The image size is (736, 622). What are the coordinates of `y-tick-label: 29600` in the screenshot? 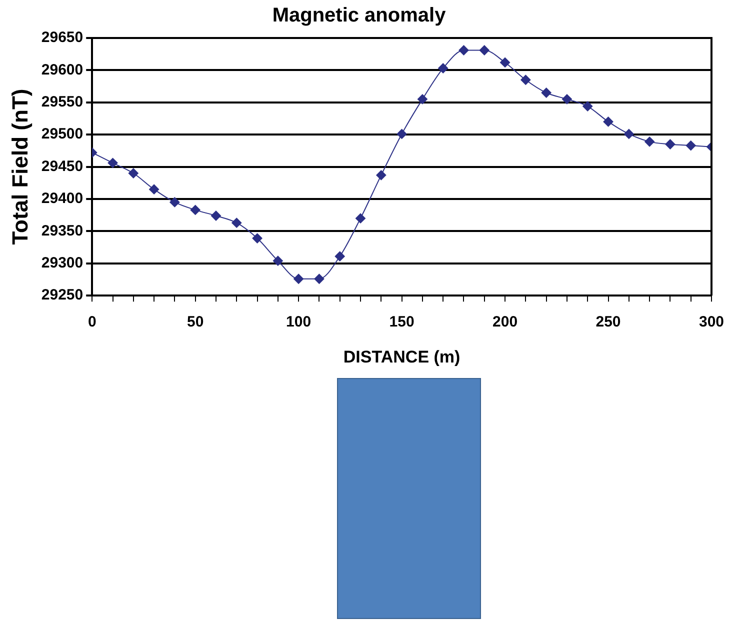 It's located at (62, 69).